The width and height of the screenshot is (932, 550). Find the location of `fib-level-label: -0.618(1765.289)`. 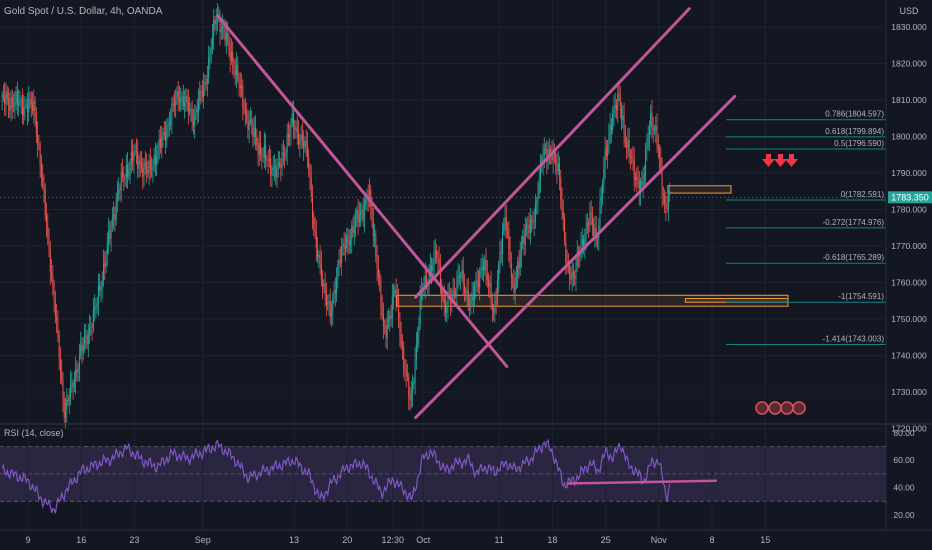

fib-level-label: -0.618(1765.289) is located at coordinates (854, 257).